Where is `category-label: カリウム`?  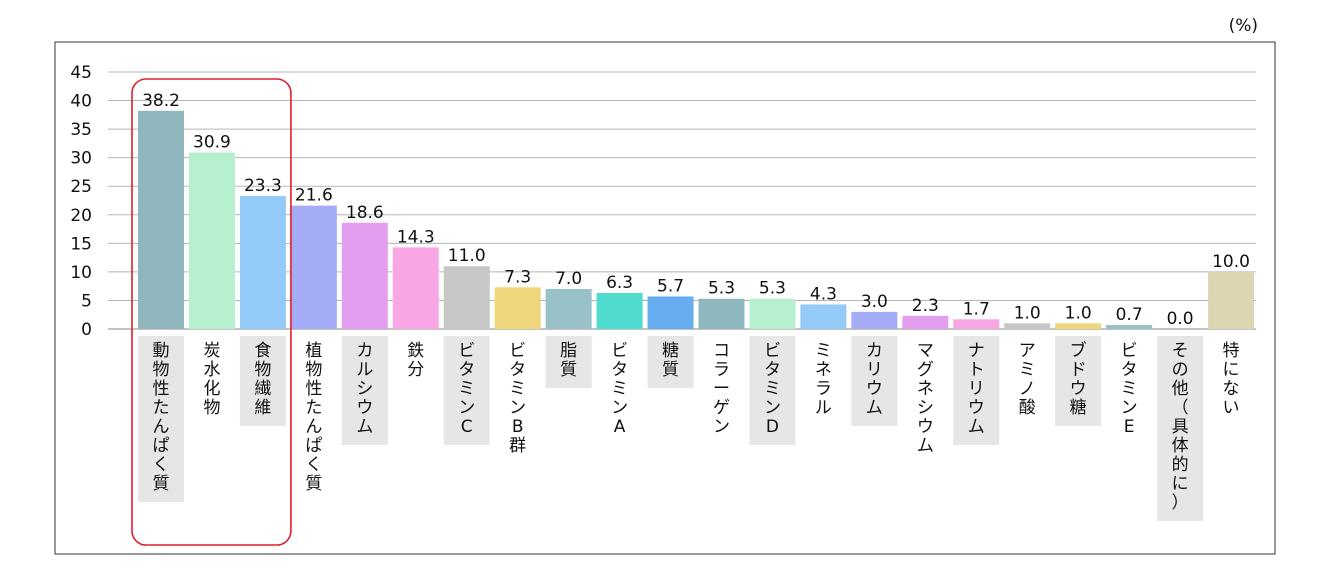 category-label: カリウム is located at coordinates (874, 379).